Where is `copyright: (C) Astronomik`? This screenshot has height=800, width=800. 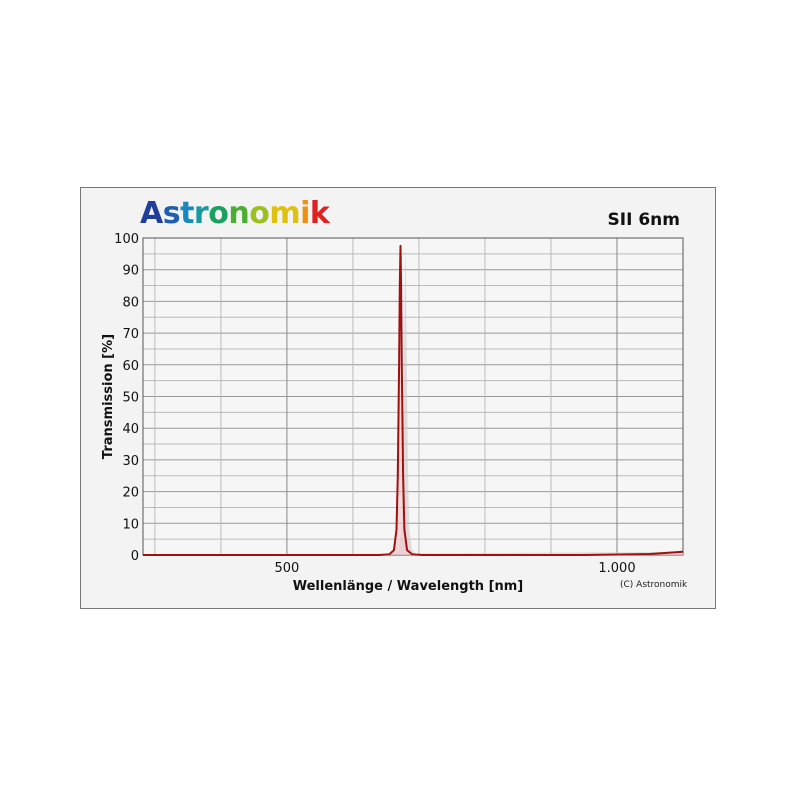
copyright: (C) Astronomik is located at coordinates (654, 585).